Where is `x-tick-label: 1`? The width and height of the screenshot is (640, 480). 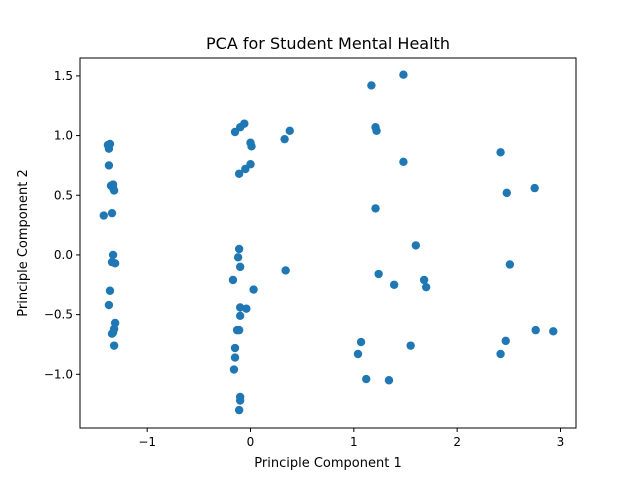
x-tick-label: 1 is located at coordinates (354, 442).